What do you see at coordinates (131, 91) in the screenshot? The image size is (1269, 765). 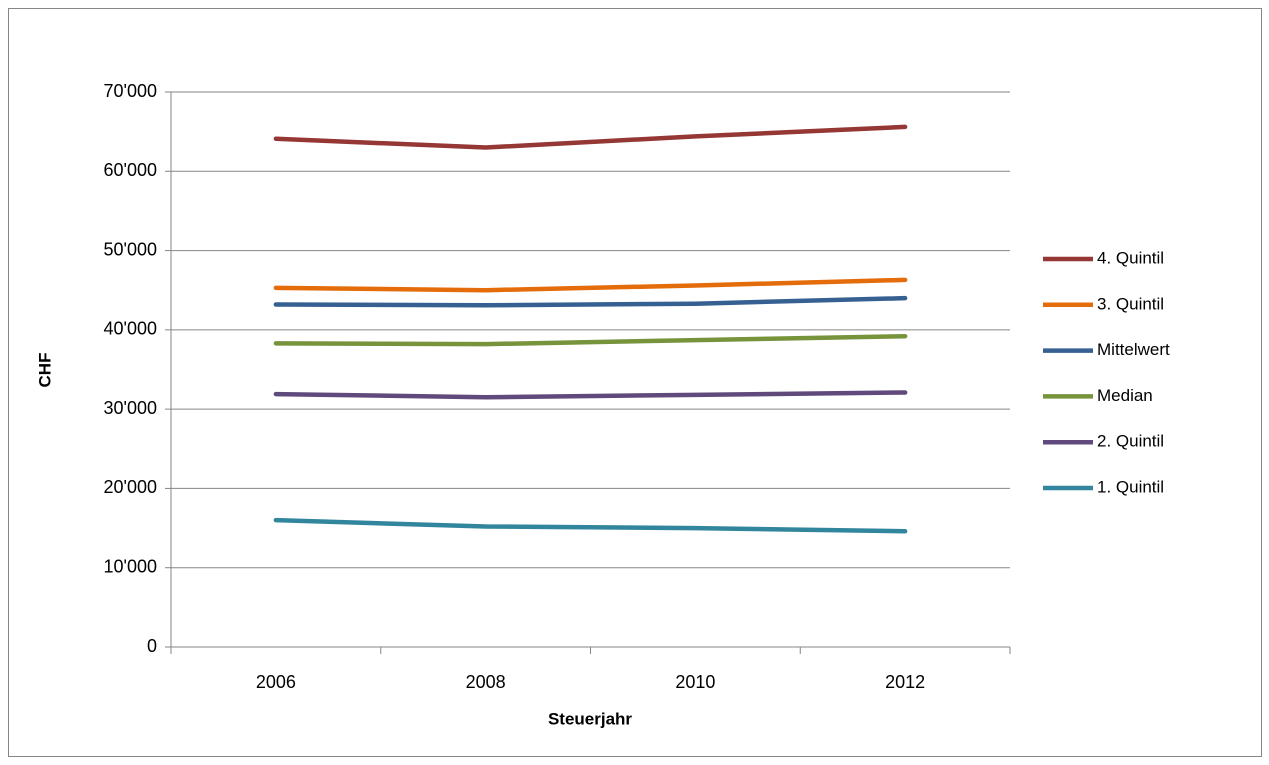 I see `y-tick-label: 70'000` at bounding box center [131, 91].